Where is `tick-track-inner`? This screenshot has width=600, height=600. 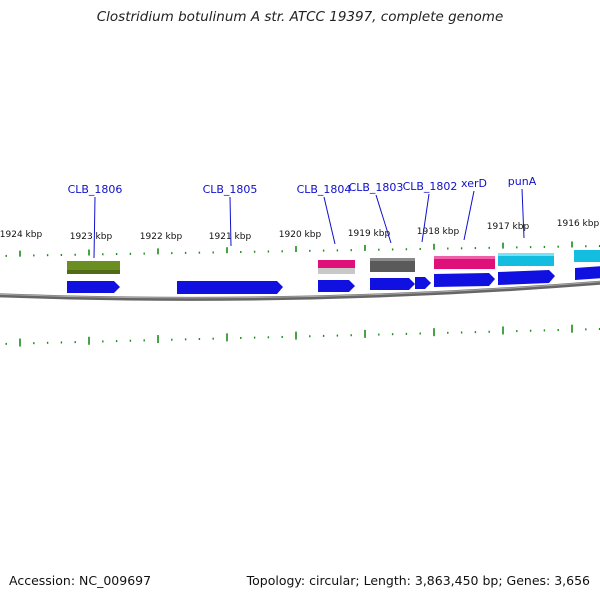 tick-track-inner is located at coordinates (302, 335).